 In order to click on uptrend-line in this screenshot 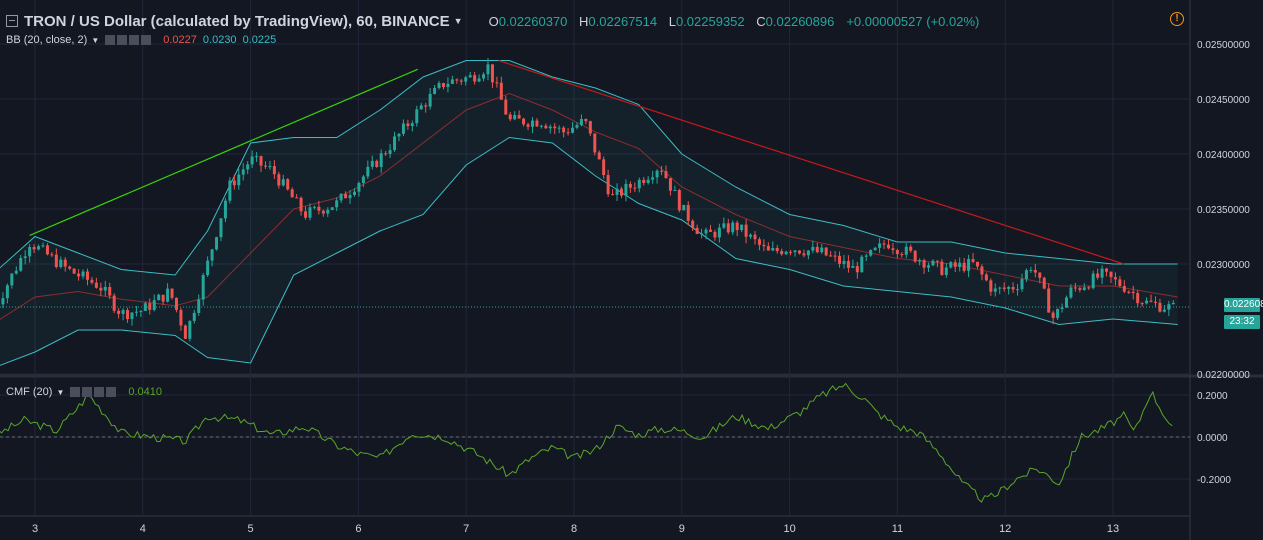, I will do `click(223, 152)`.